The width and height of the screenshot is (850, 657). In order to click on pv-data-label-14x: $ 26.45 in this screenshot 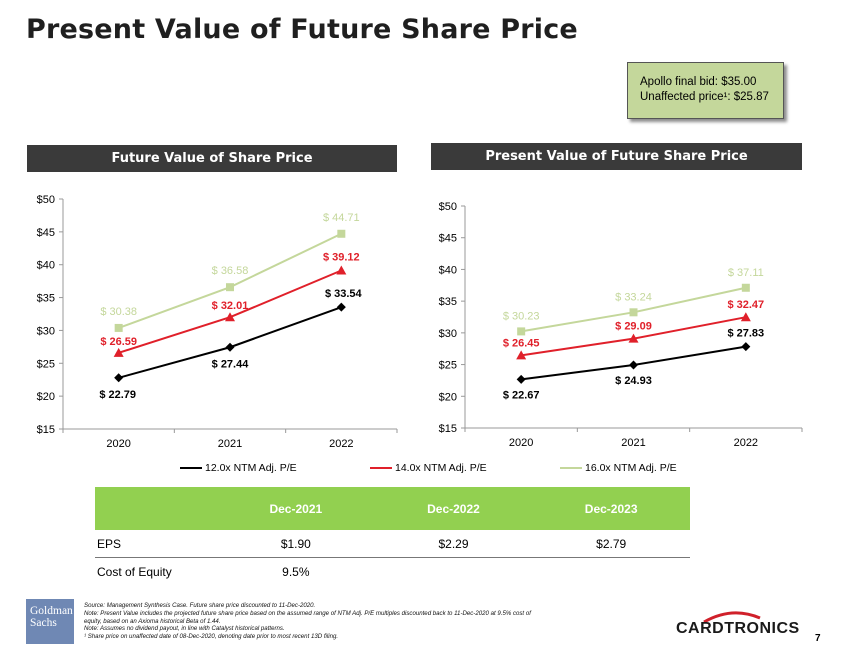, I will do `click(521, 343)`.